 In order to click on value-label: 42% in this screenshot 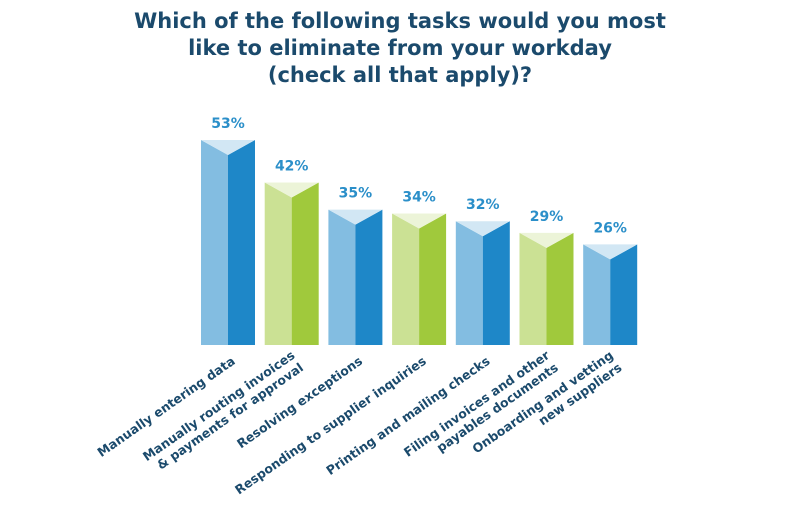, I will do `click(292, 167)`.